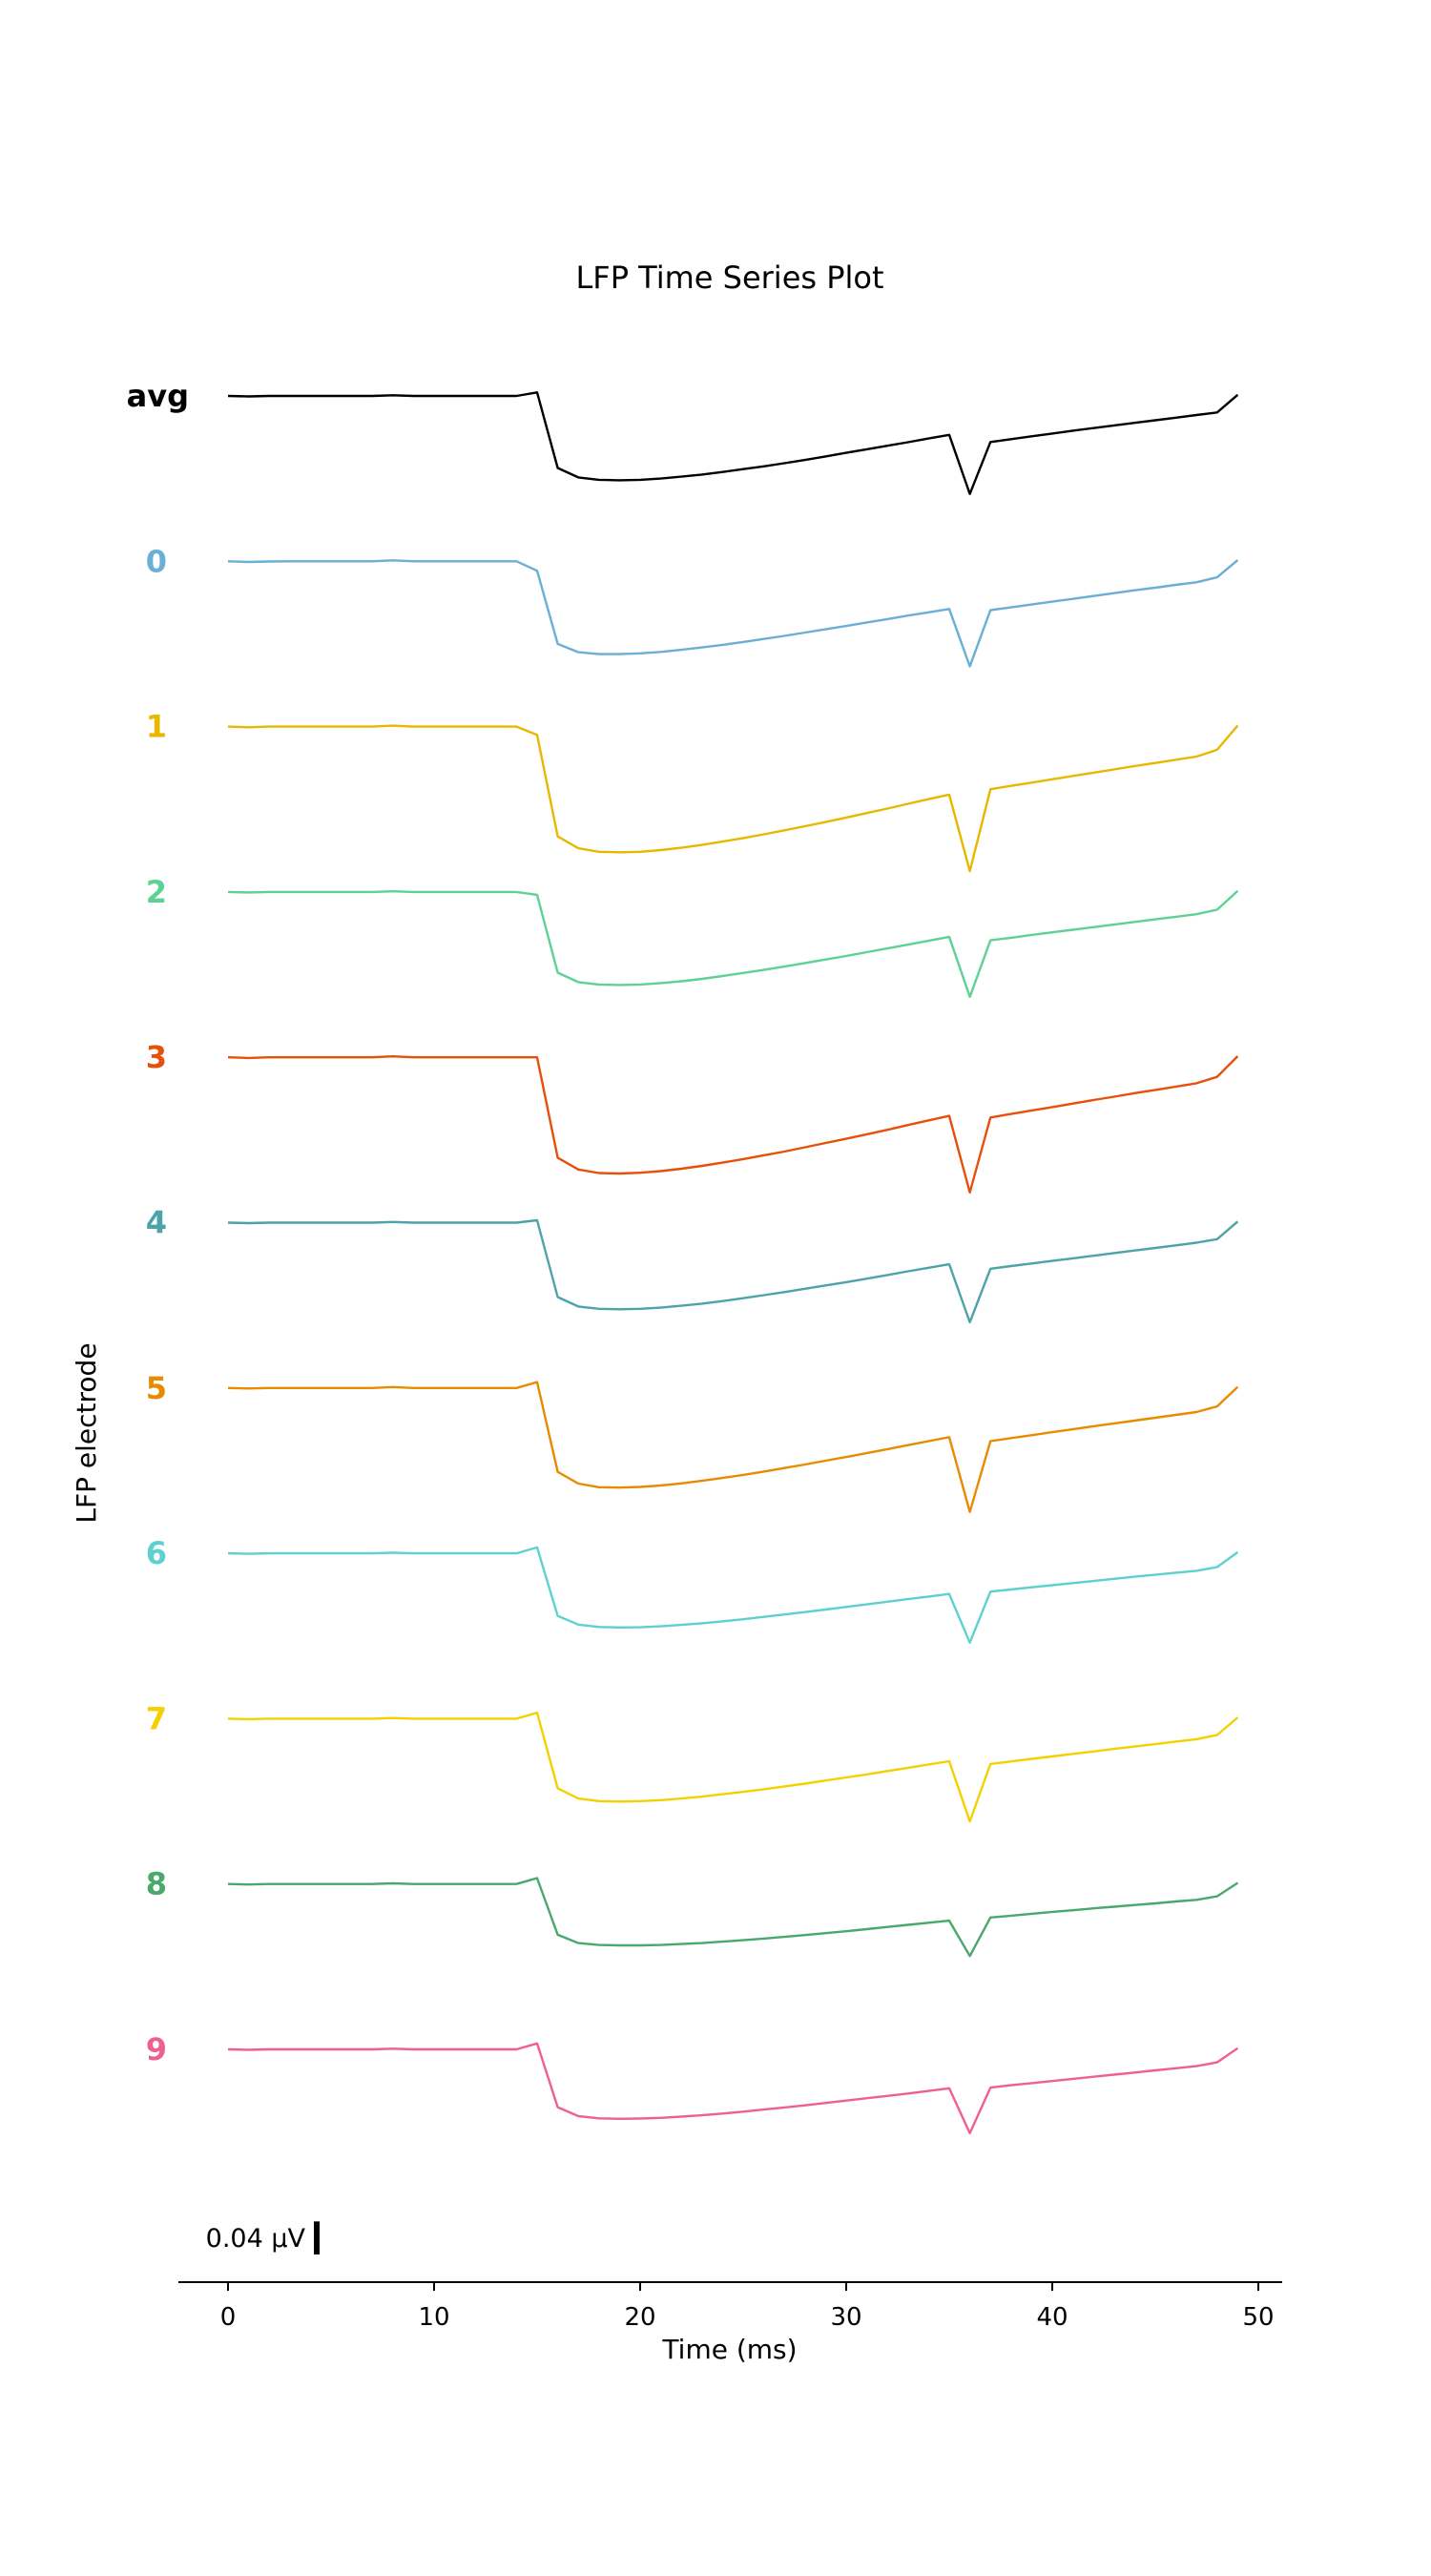 This screenshot has width=1431, height=2576. I want to click on trace-row-2: 2, so click(692, 936).